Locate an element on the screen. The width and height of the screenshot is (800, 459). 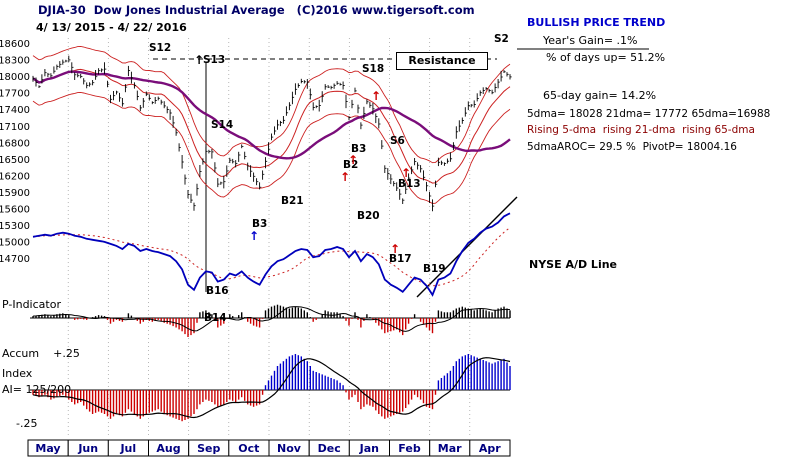
aroc-pivot-values: 5dmaAROC= 29.5 % PivotP= 18004.16 is located at coordinates (632, 147).